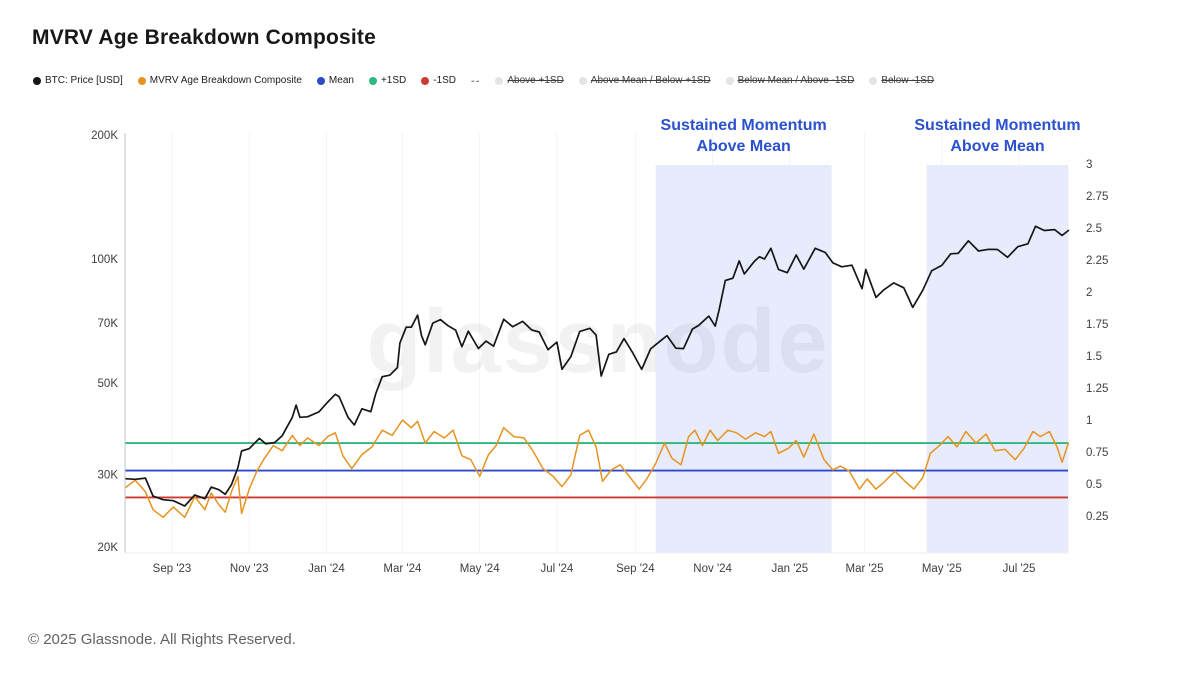  I want to click on x-axis-tick-label: Nov '23, so click(249, 569).